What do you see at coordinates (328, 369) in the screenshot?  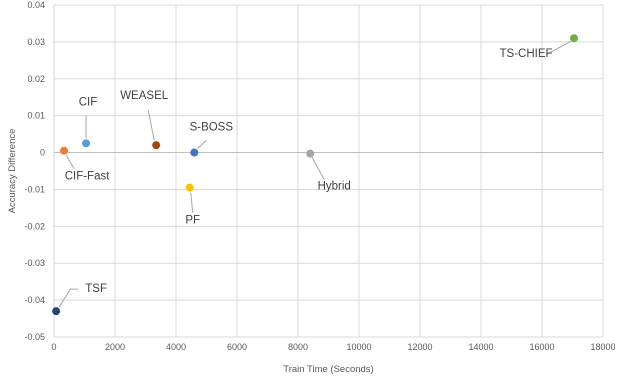 I see `x-axis-title: Train Time (Seconds)` at bounding box center [328, 369].